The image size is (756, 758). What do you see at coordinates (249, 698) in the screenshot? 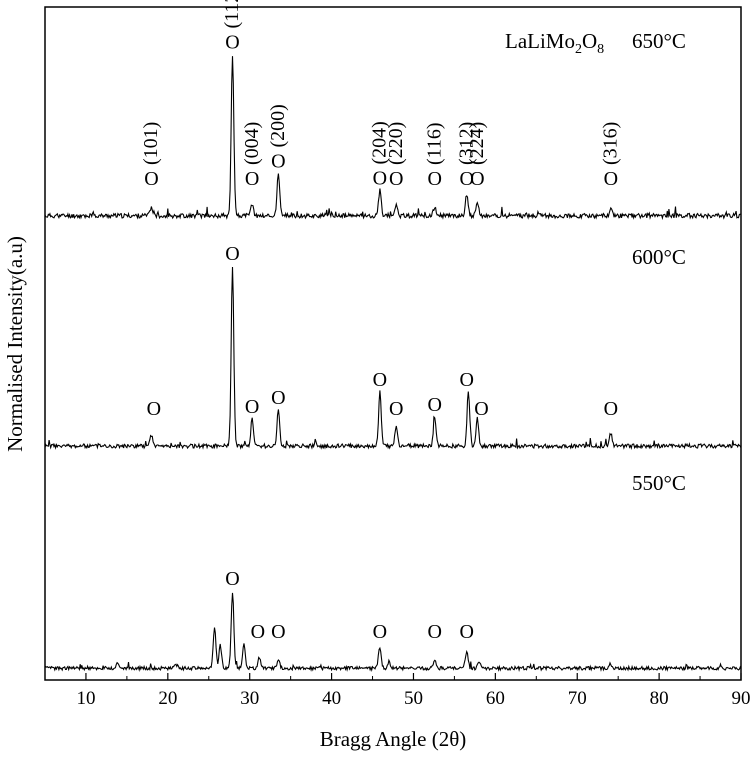
I see `x-tick-label: 30` at bounding box center [249, 698].